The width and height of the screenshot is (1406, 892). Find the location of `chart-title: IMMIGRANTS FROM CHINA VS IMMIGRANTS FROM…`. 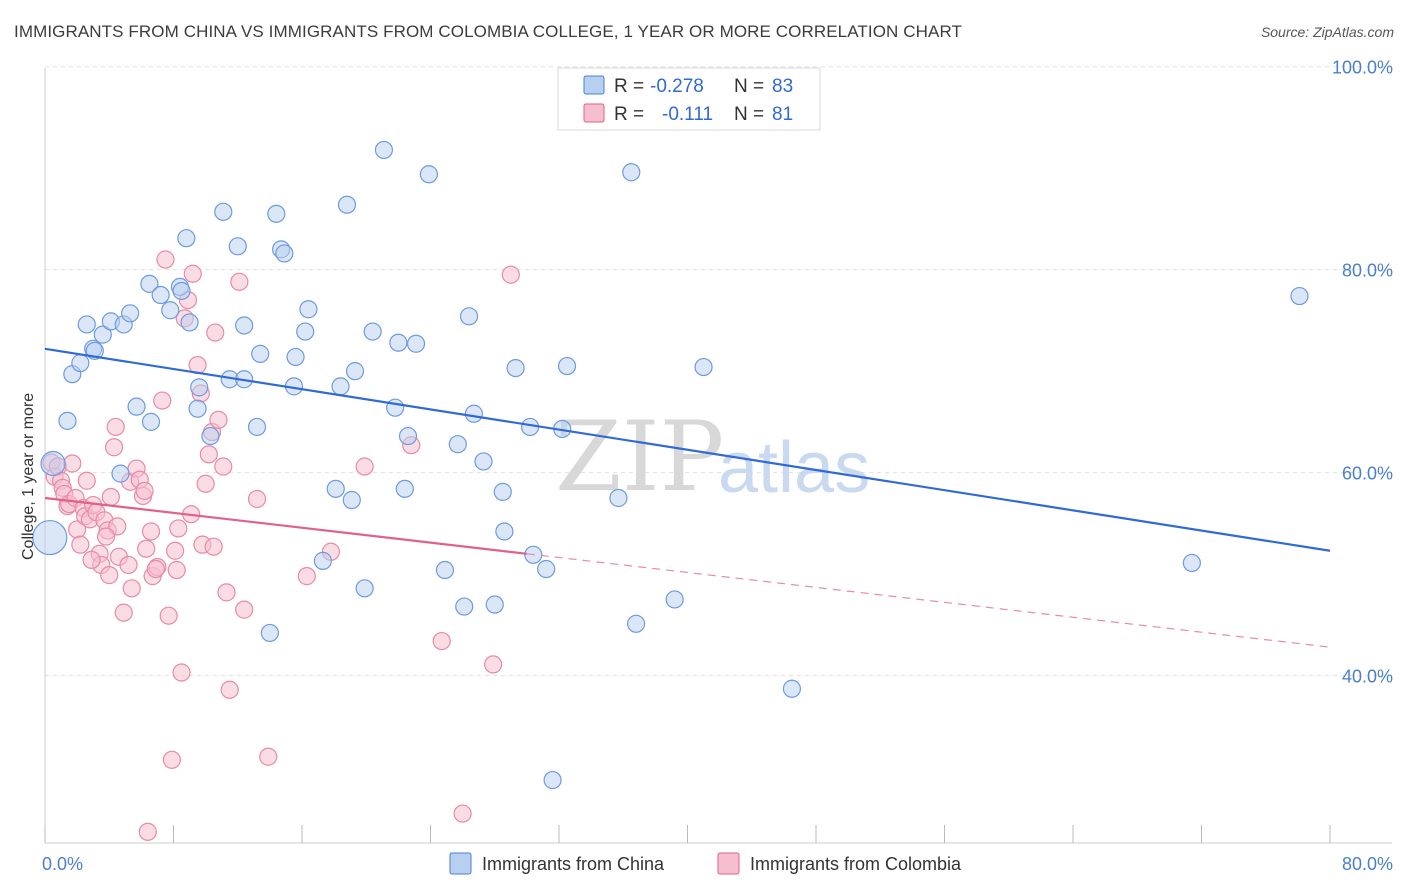

chart-title: IMMIGRANTS FROM CHINA VS IMMIGRANTS FROM… is located at coordinates (488, 31).